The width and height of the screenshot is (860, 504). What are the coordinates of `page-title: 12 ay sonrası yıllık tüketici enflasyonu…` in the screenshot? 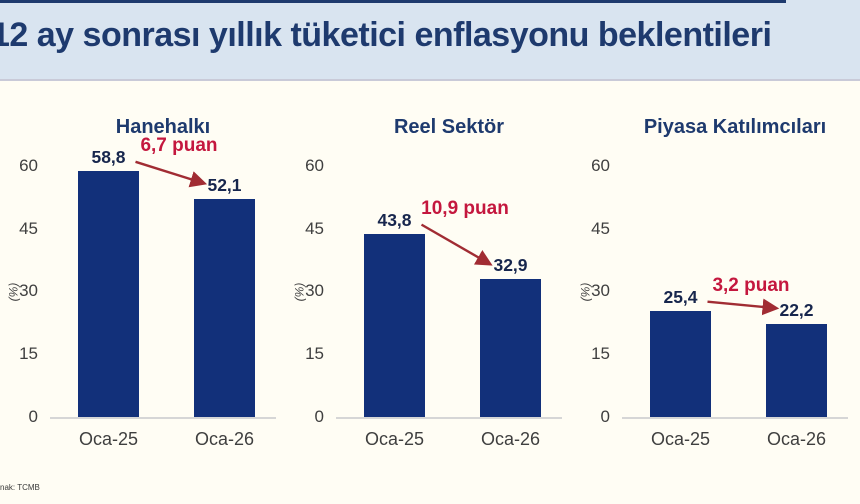 It's located at (386, 35).